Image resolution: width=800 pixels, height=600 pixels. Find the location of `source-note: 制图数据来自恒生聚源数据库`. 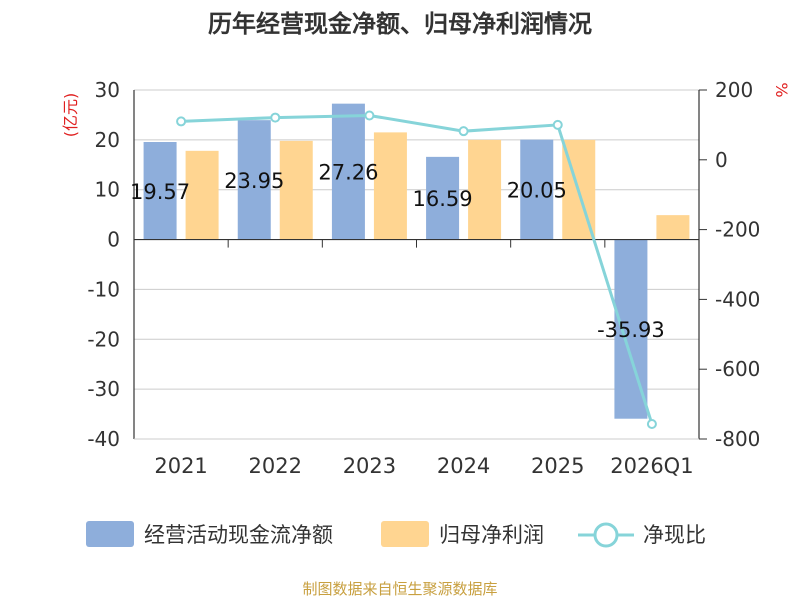

source-note: 制图数据来自恒生聚源数据库 is located at coordinates (399, 589).